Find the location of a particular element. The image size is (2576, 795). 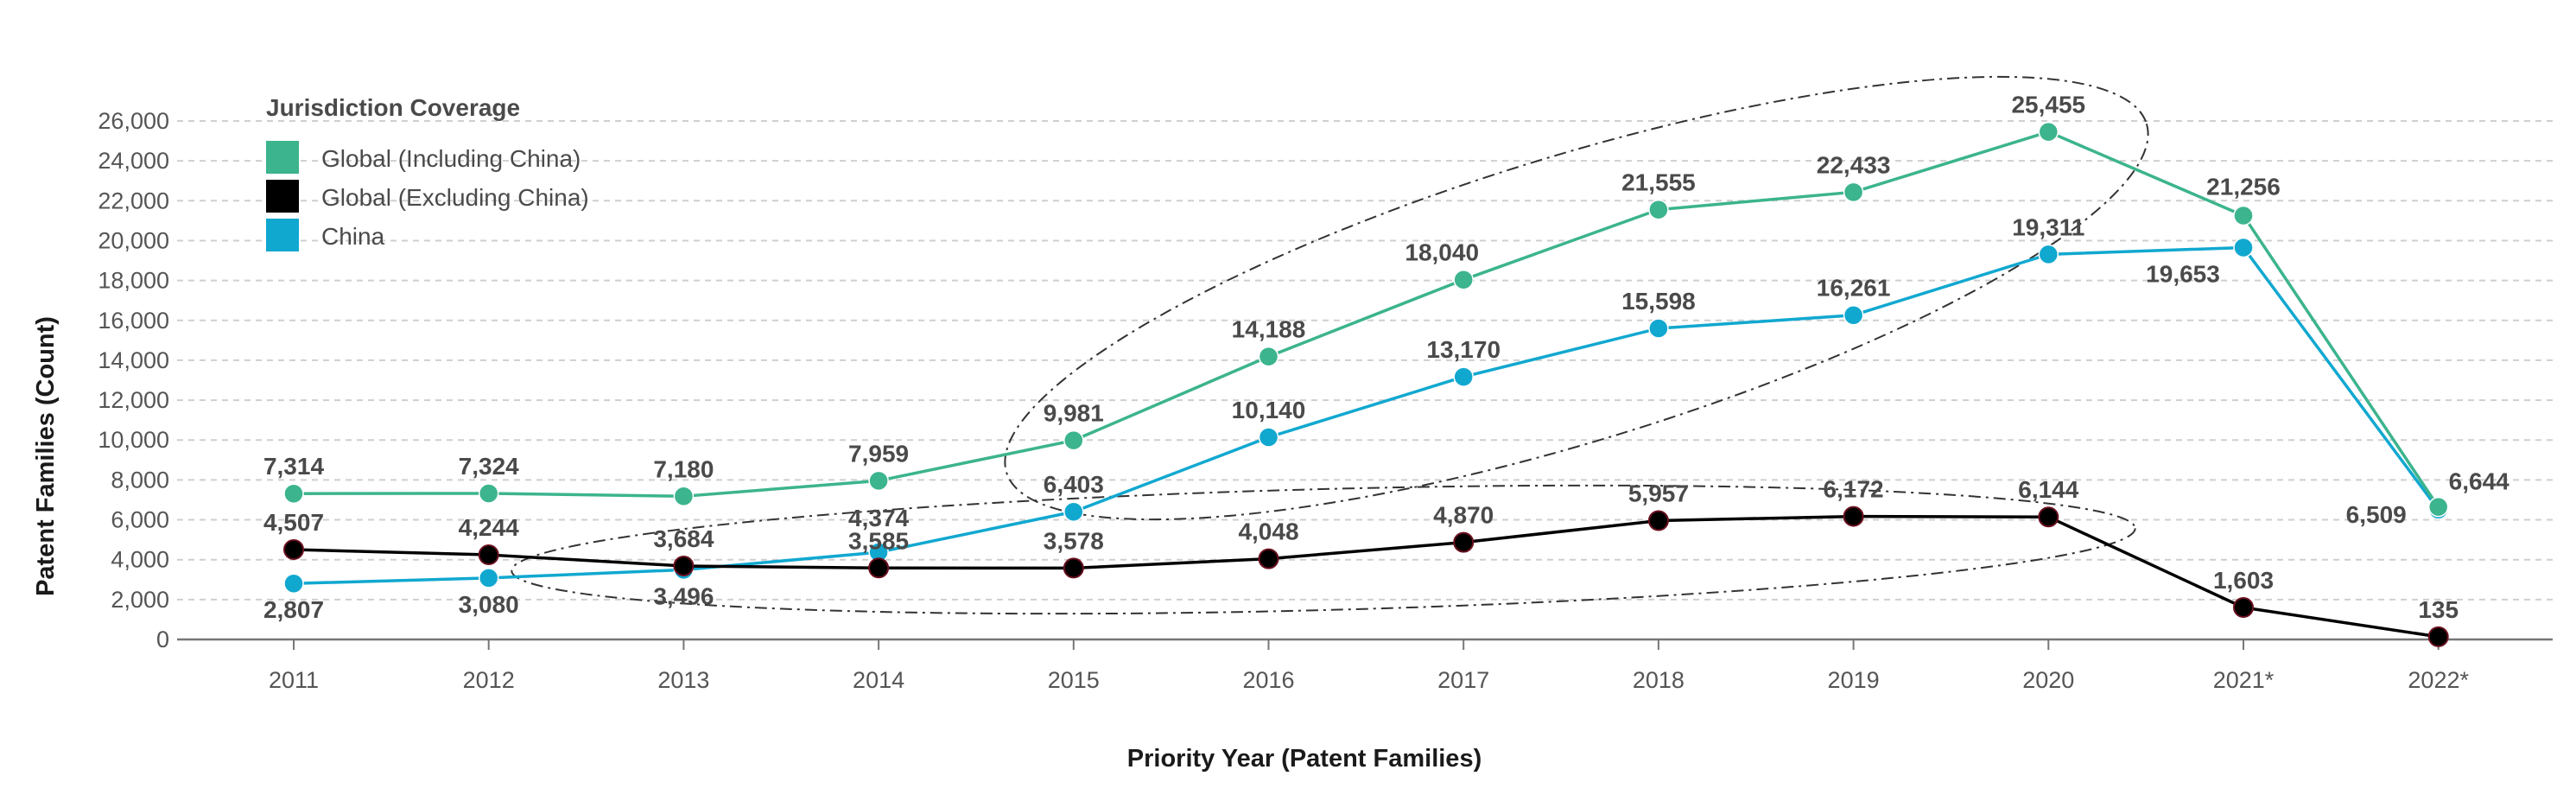

y-tick-label: 8,000 is located at coordinates (140, 480).